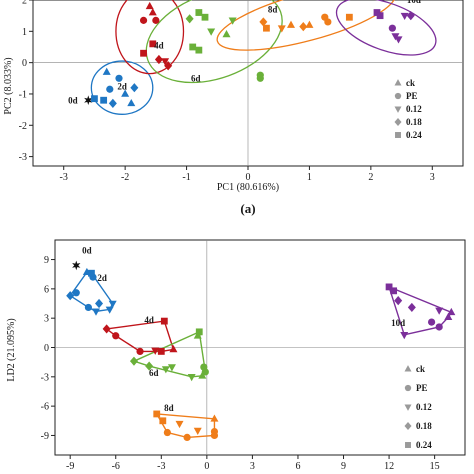 The width and height of the screenshot is (474, 474). What do you see at coordinates (116, 466) in the screenshot?
I see `x-tick-label: -6` at bounding box center [116, 466].